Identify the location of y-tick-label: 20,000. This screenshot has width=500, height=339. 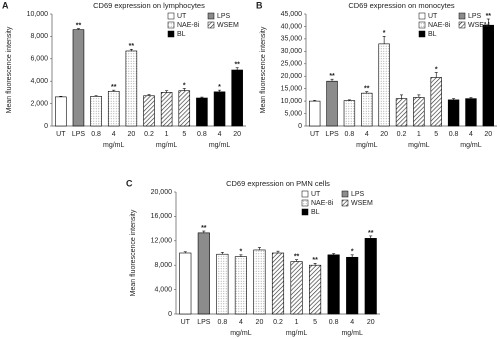
(162, 192).